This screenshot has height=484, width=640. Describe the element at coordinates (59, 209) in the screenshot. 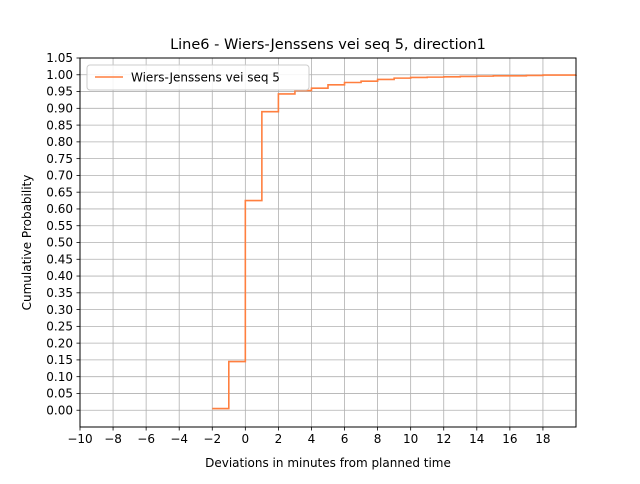

I see `y-tick-label: 0.60` at that location.